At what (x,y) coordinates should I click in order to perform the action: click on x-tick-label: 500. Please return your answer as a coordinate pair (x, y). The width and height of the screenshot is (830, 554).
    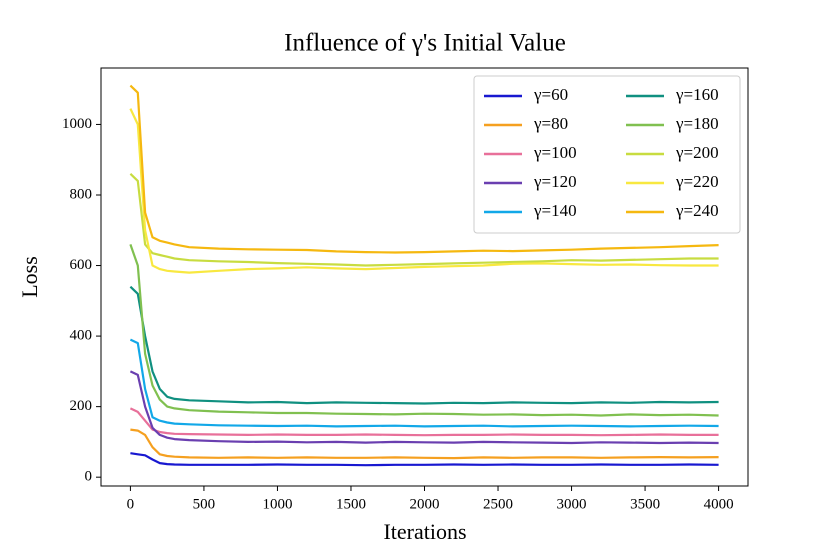
    Looking at the image, I should click on (204, 504).